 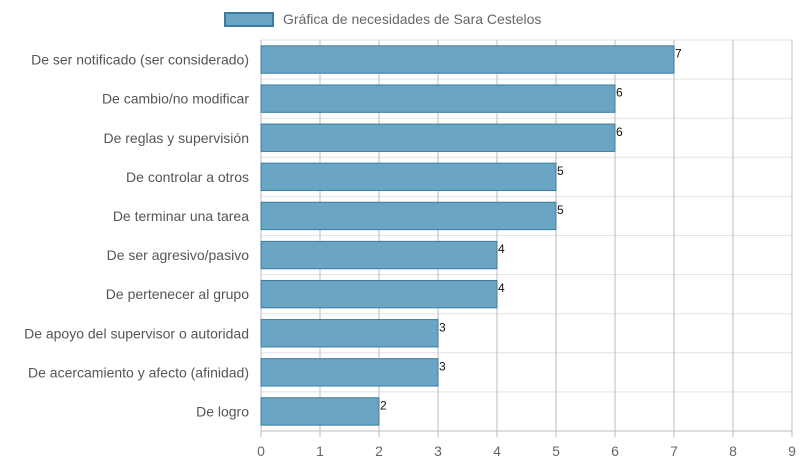 I want to click on x-tick-label: 6, so click(x=615, y=451).